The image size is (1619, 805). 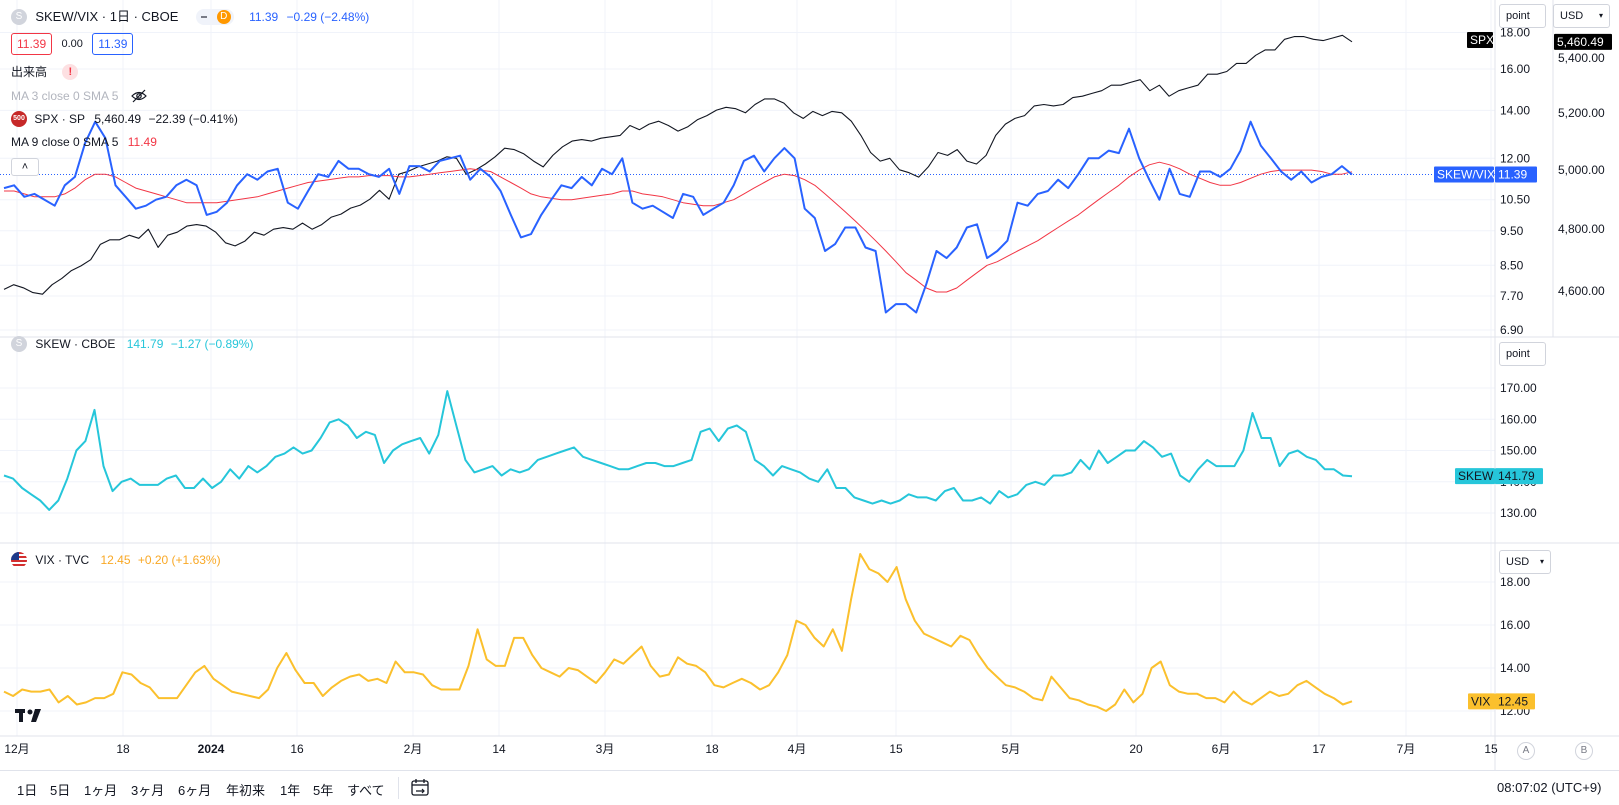 What do you see at coordinates (195, 790) in the screenshot?
I see `range-6m-button: 6ヶ月` at bounding box center [195, 790].